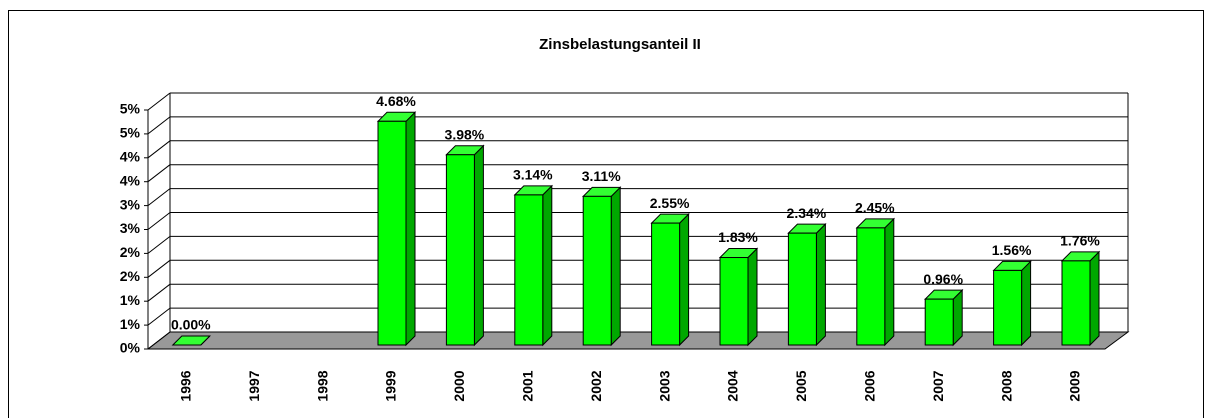 The width and height of the screenshot is (1212, 418). Describe the element at coordinates (638, 340) in the screenshot. I see `floor` at that location.